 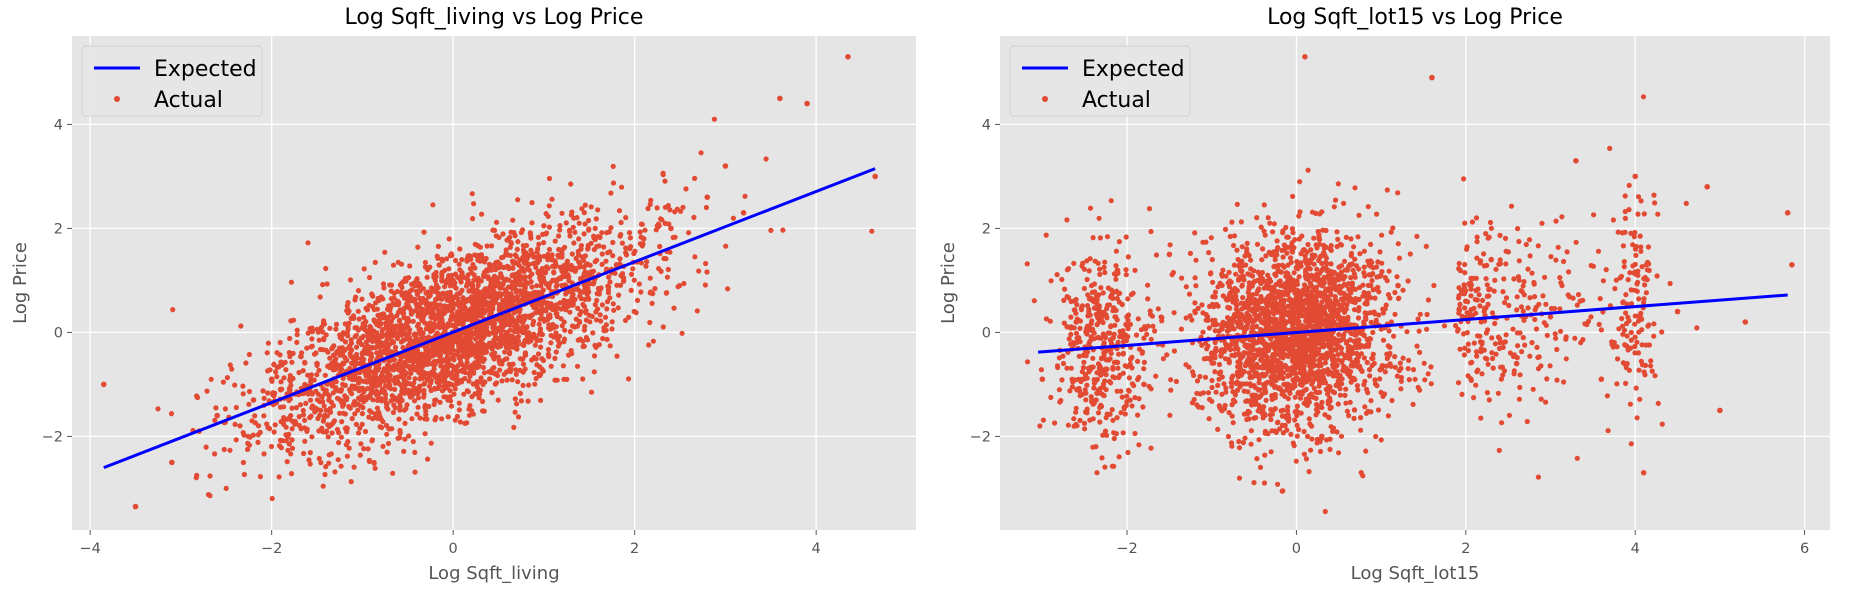 What do you see at coordinates (435, 348) in the screenshot?
I see `scatter-point` at bounding box center [435, 348].